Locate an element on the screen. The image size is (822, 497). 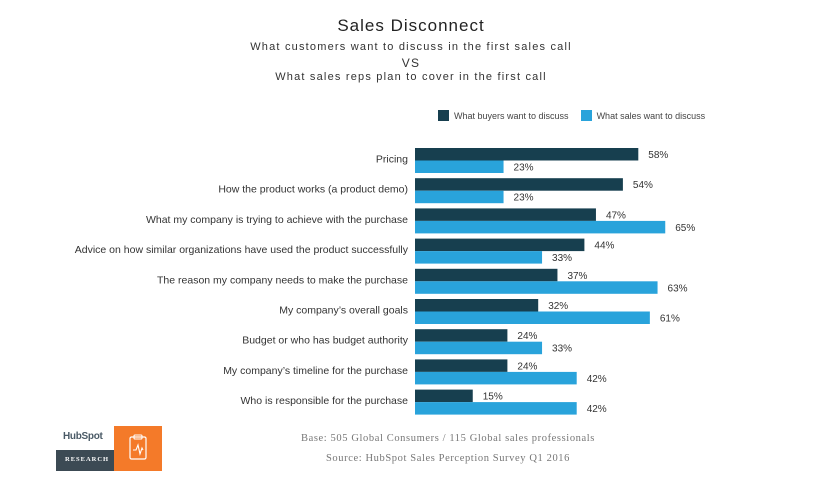
data-label-buyers: 58% is located at coordinates (658, 155).